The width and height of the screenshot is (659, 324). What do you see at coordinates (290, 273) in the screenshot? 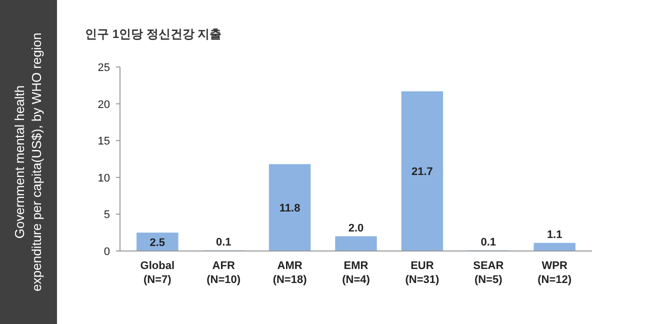
I see `x-tick-label: AMR (N=18)` at bounding box center [290, 273].